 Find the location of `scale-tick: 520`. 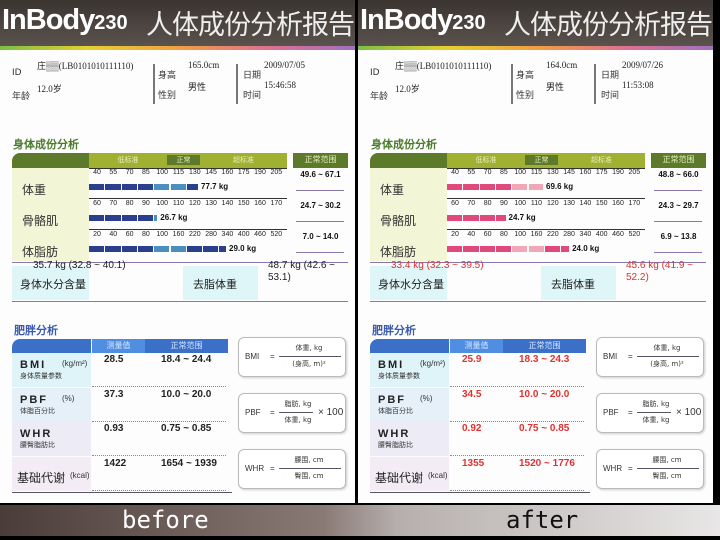

scale-tick: 520 is located at coordinates (276, 234).